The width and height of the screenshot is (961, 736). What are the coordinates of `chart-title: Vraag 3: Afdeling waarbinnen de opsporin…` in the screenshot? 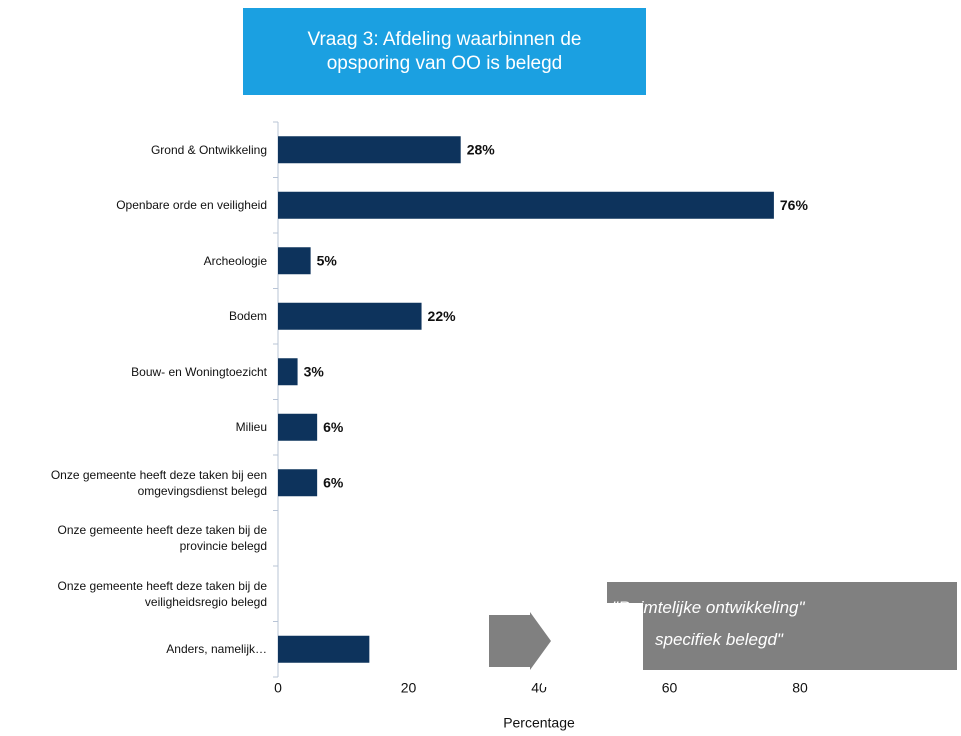 It's located at (444, 51).